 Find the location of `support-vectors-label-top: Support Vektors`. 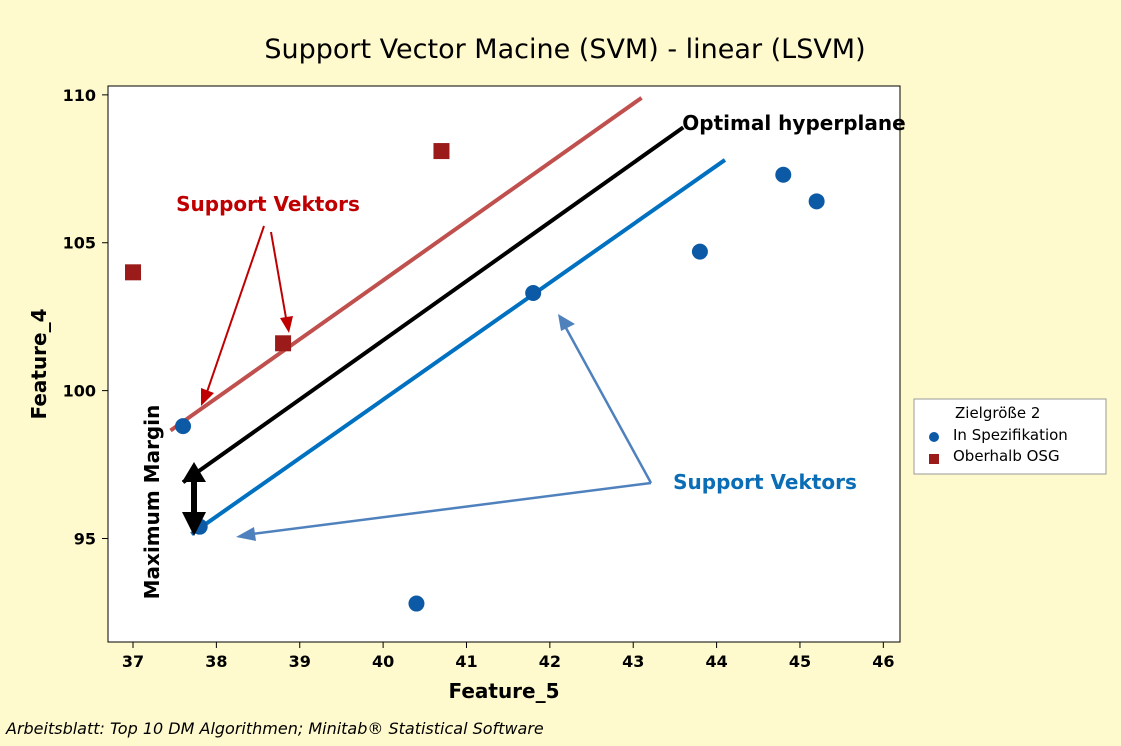

support-vectors-label-top: Support Vektors is located at coordinates (268, 204).